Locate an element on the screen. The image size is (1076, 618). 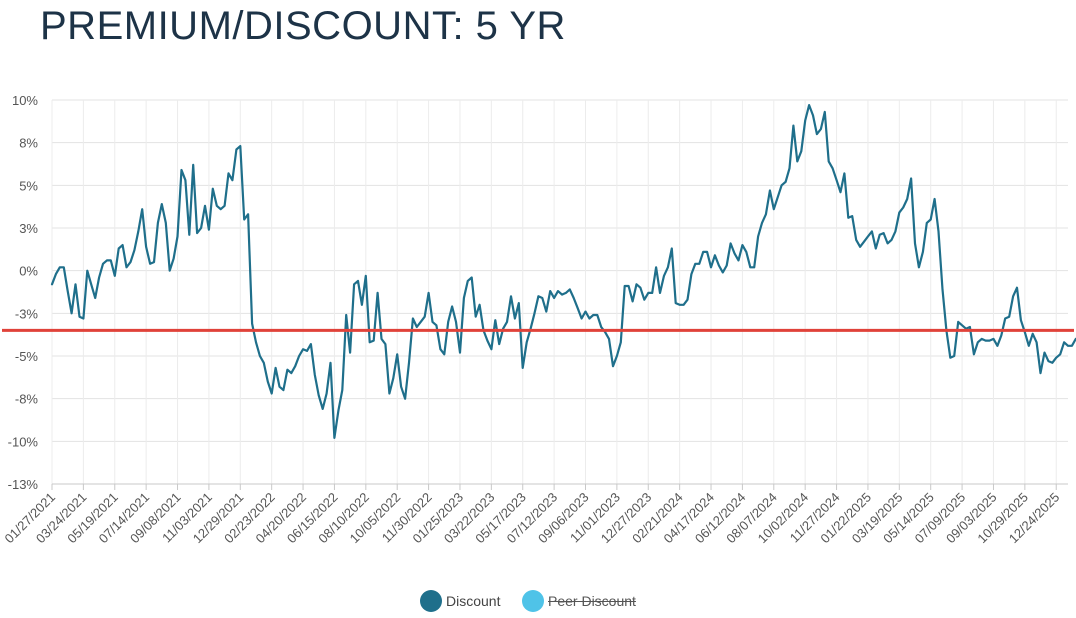
y-tick-label: 10% is located at coordinates (25, 100).